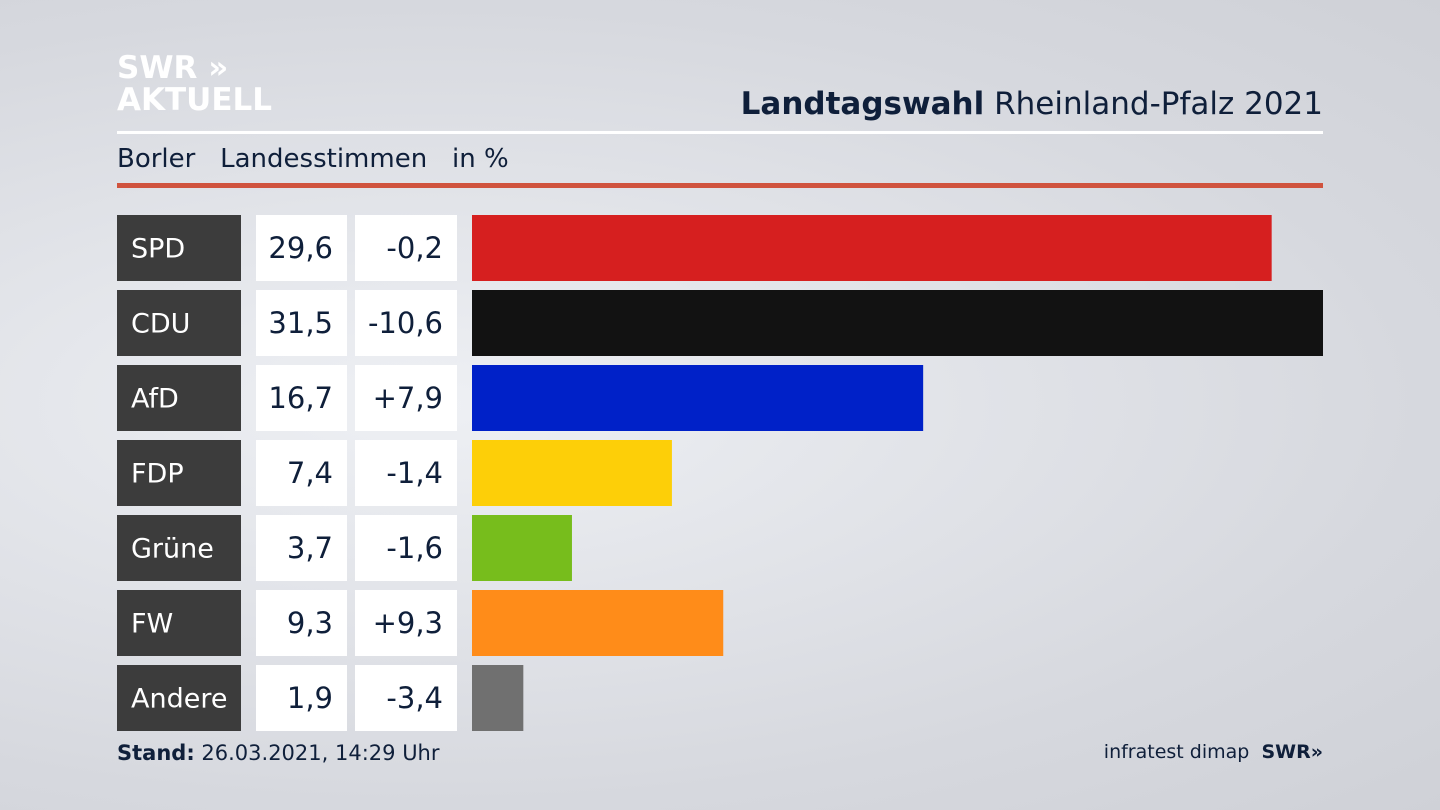 This screenshot has height=810, width=1440. I want to click on value-label: 16,7, so click(300, 398).